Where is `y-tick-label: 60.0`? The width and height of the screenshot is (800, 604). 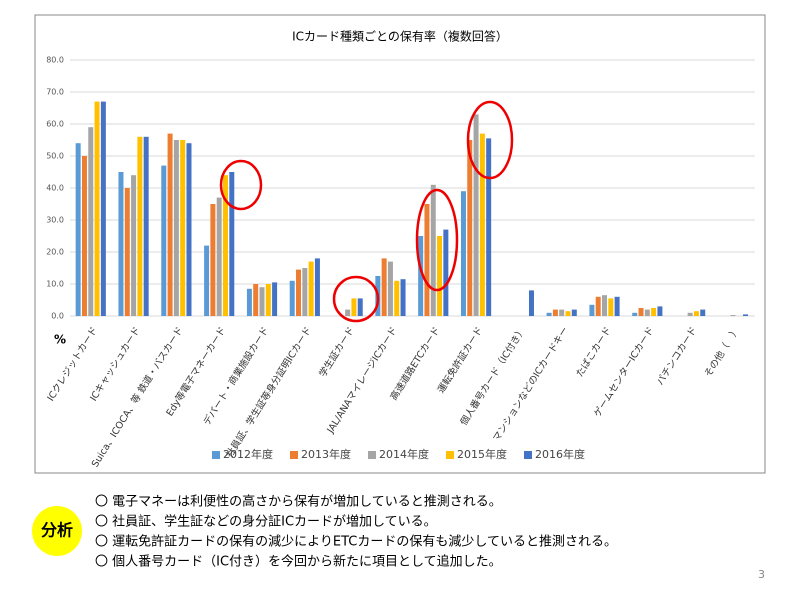 y-tick-label: 60.0 is located at coordinates (55, 124).